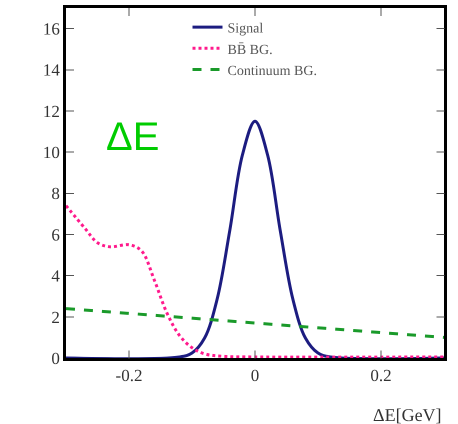 The image size is (458, 424). What do you see at coordinates (55, 234) in the screenshot?
I see `y-tick-label: 6` at bounding box center [55, 234].